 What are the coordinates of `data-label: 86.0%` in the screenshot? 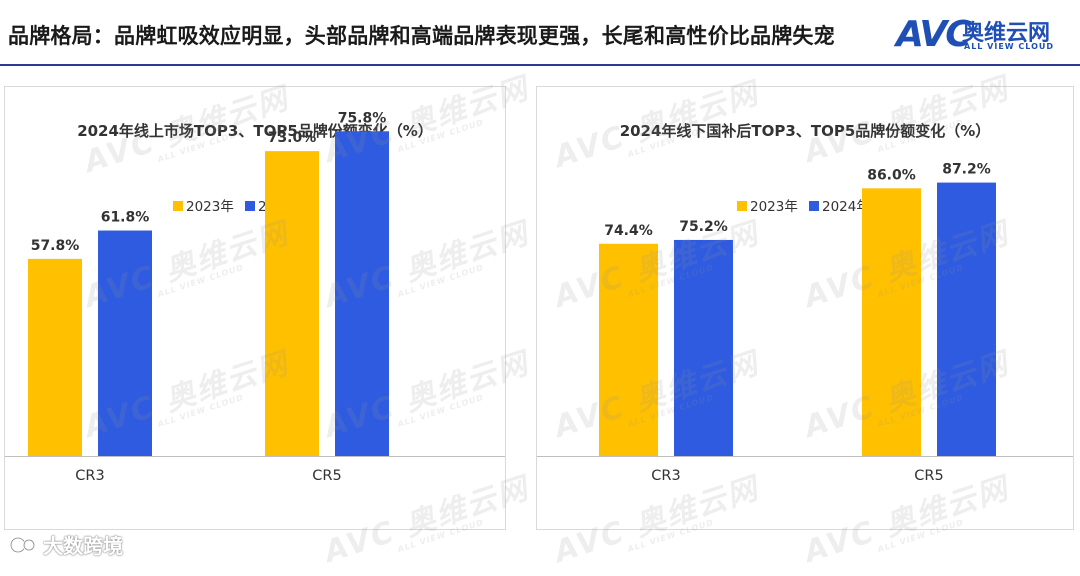 It's located at (891, 175).